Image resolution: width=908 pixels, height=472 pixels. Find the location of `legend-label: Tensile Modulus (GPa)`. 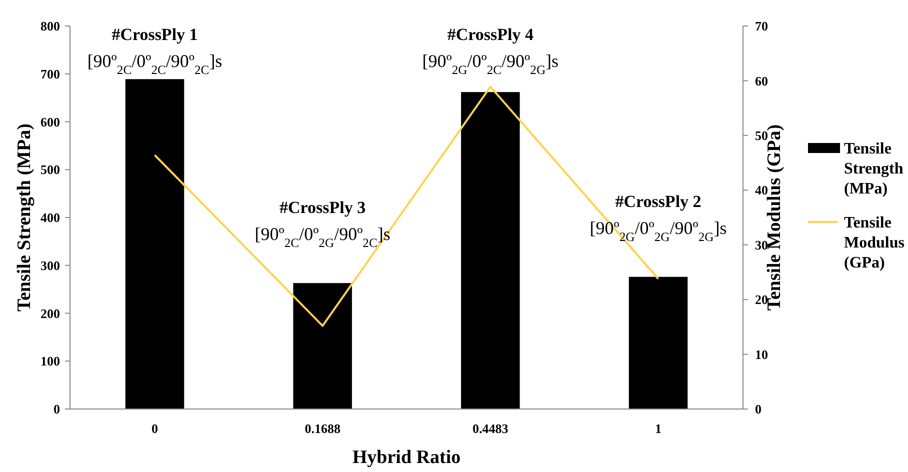

legend-label: Tensile Modulus (GPa) is located at coordinates (874, 243).